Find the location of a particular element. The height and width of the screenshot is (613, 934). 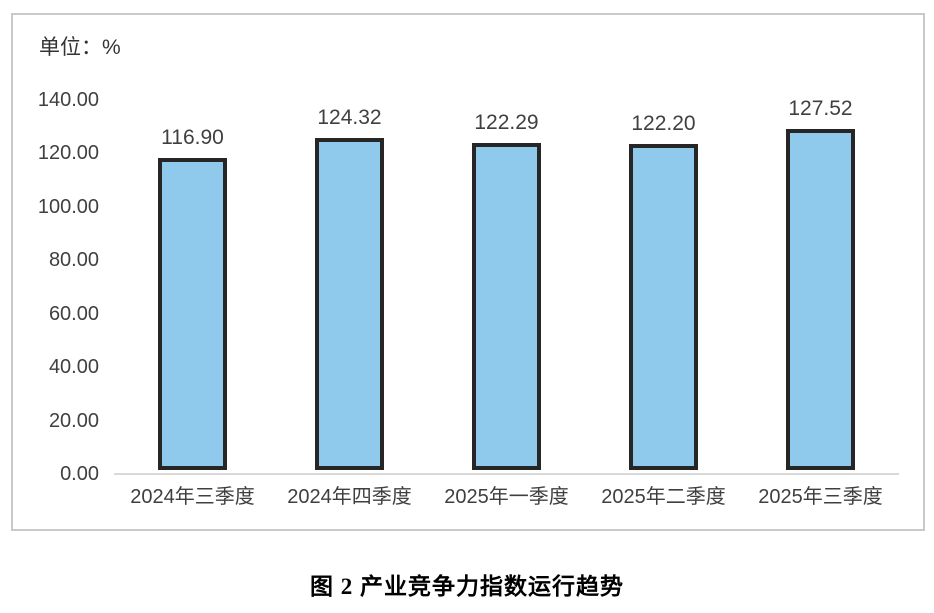

unit-label: 单位：% is located at coordinates (80, 47).